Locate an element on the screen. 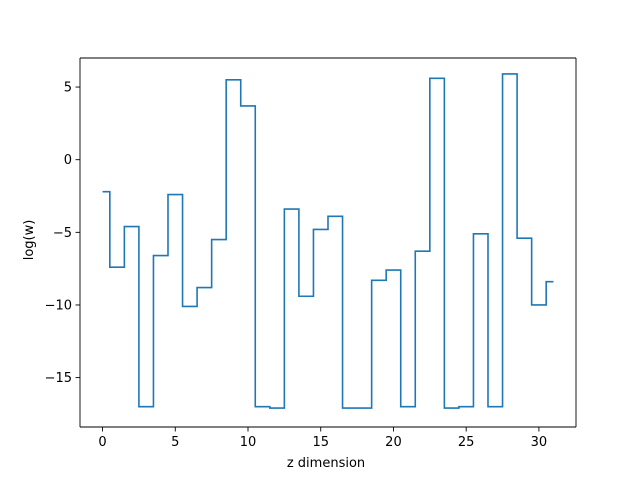 This screenshot has width=640, height=480. y-tick-label: 0 is located at coordinates (68, 160).